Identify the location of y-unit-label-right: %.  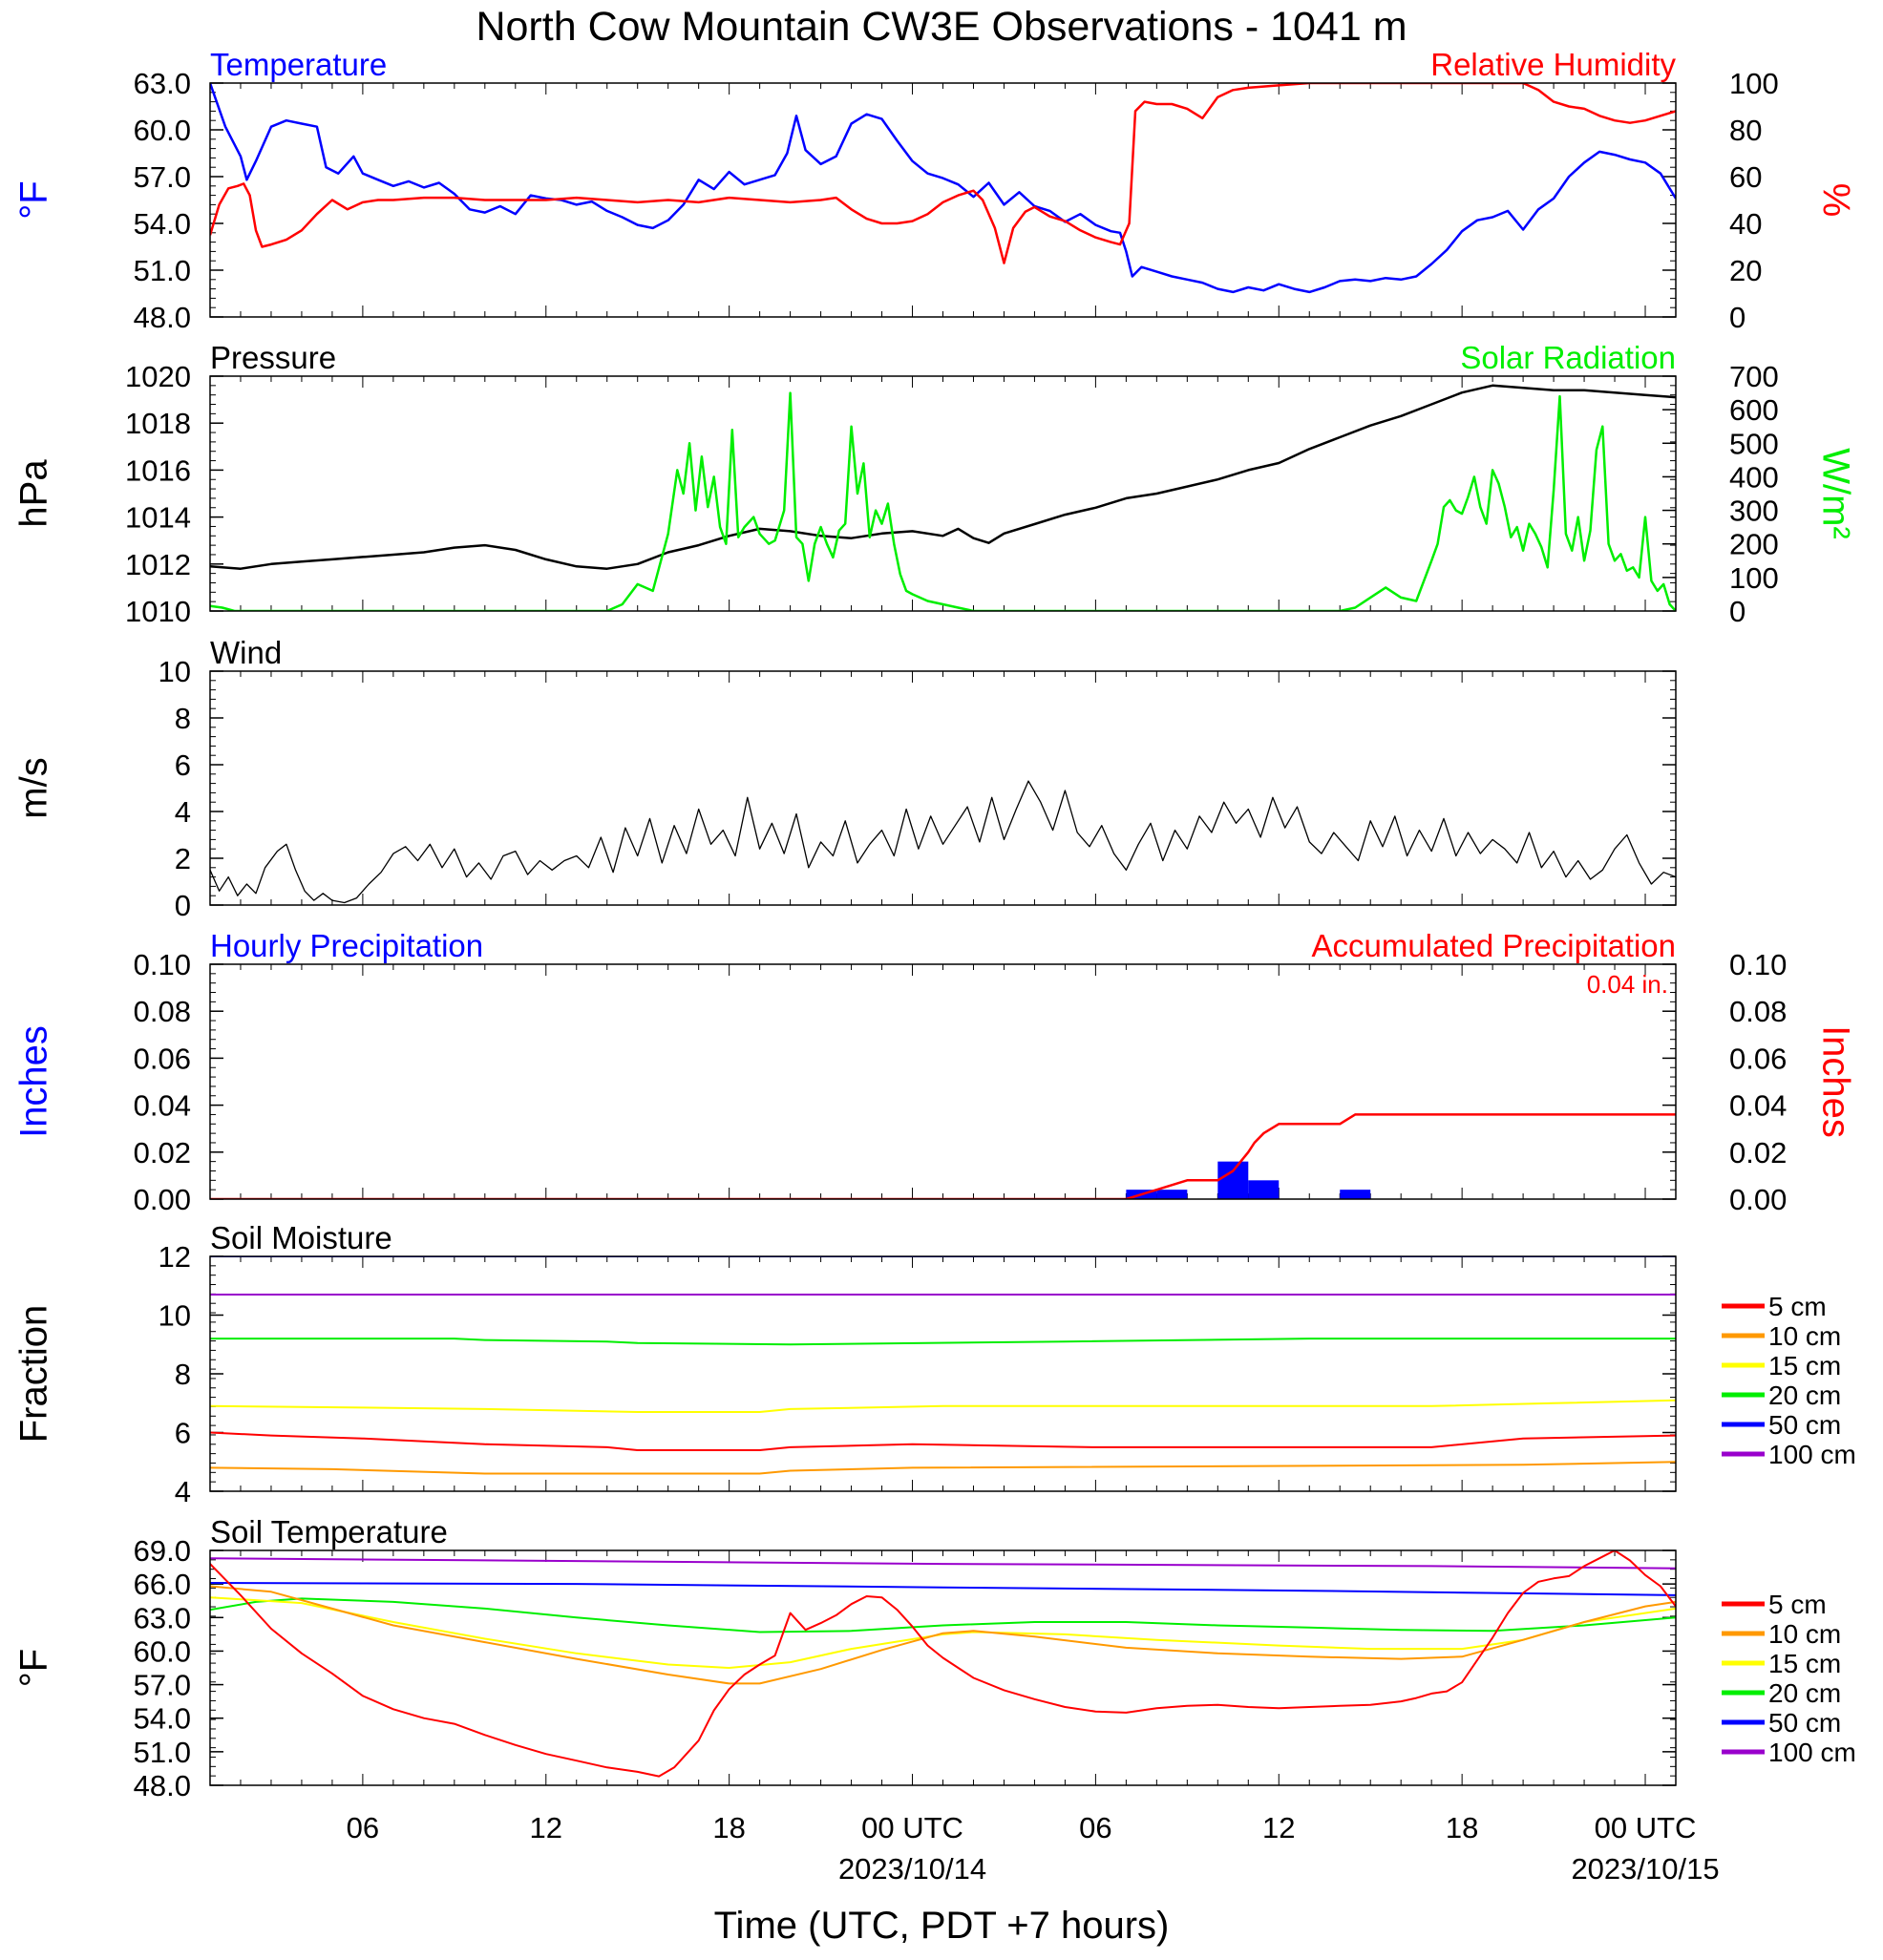
(1835, 200).